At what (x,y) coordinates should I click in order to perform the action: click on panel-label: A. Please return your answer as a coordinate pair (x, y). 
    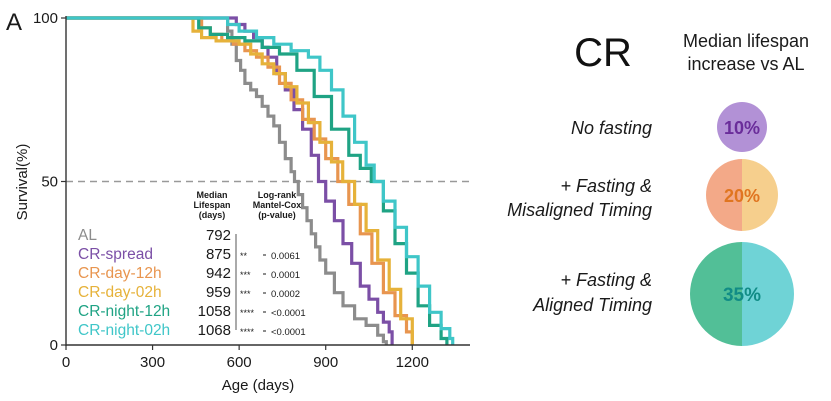
    Looking at the image, I should click on (14, 22).